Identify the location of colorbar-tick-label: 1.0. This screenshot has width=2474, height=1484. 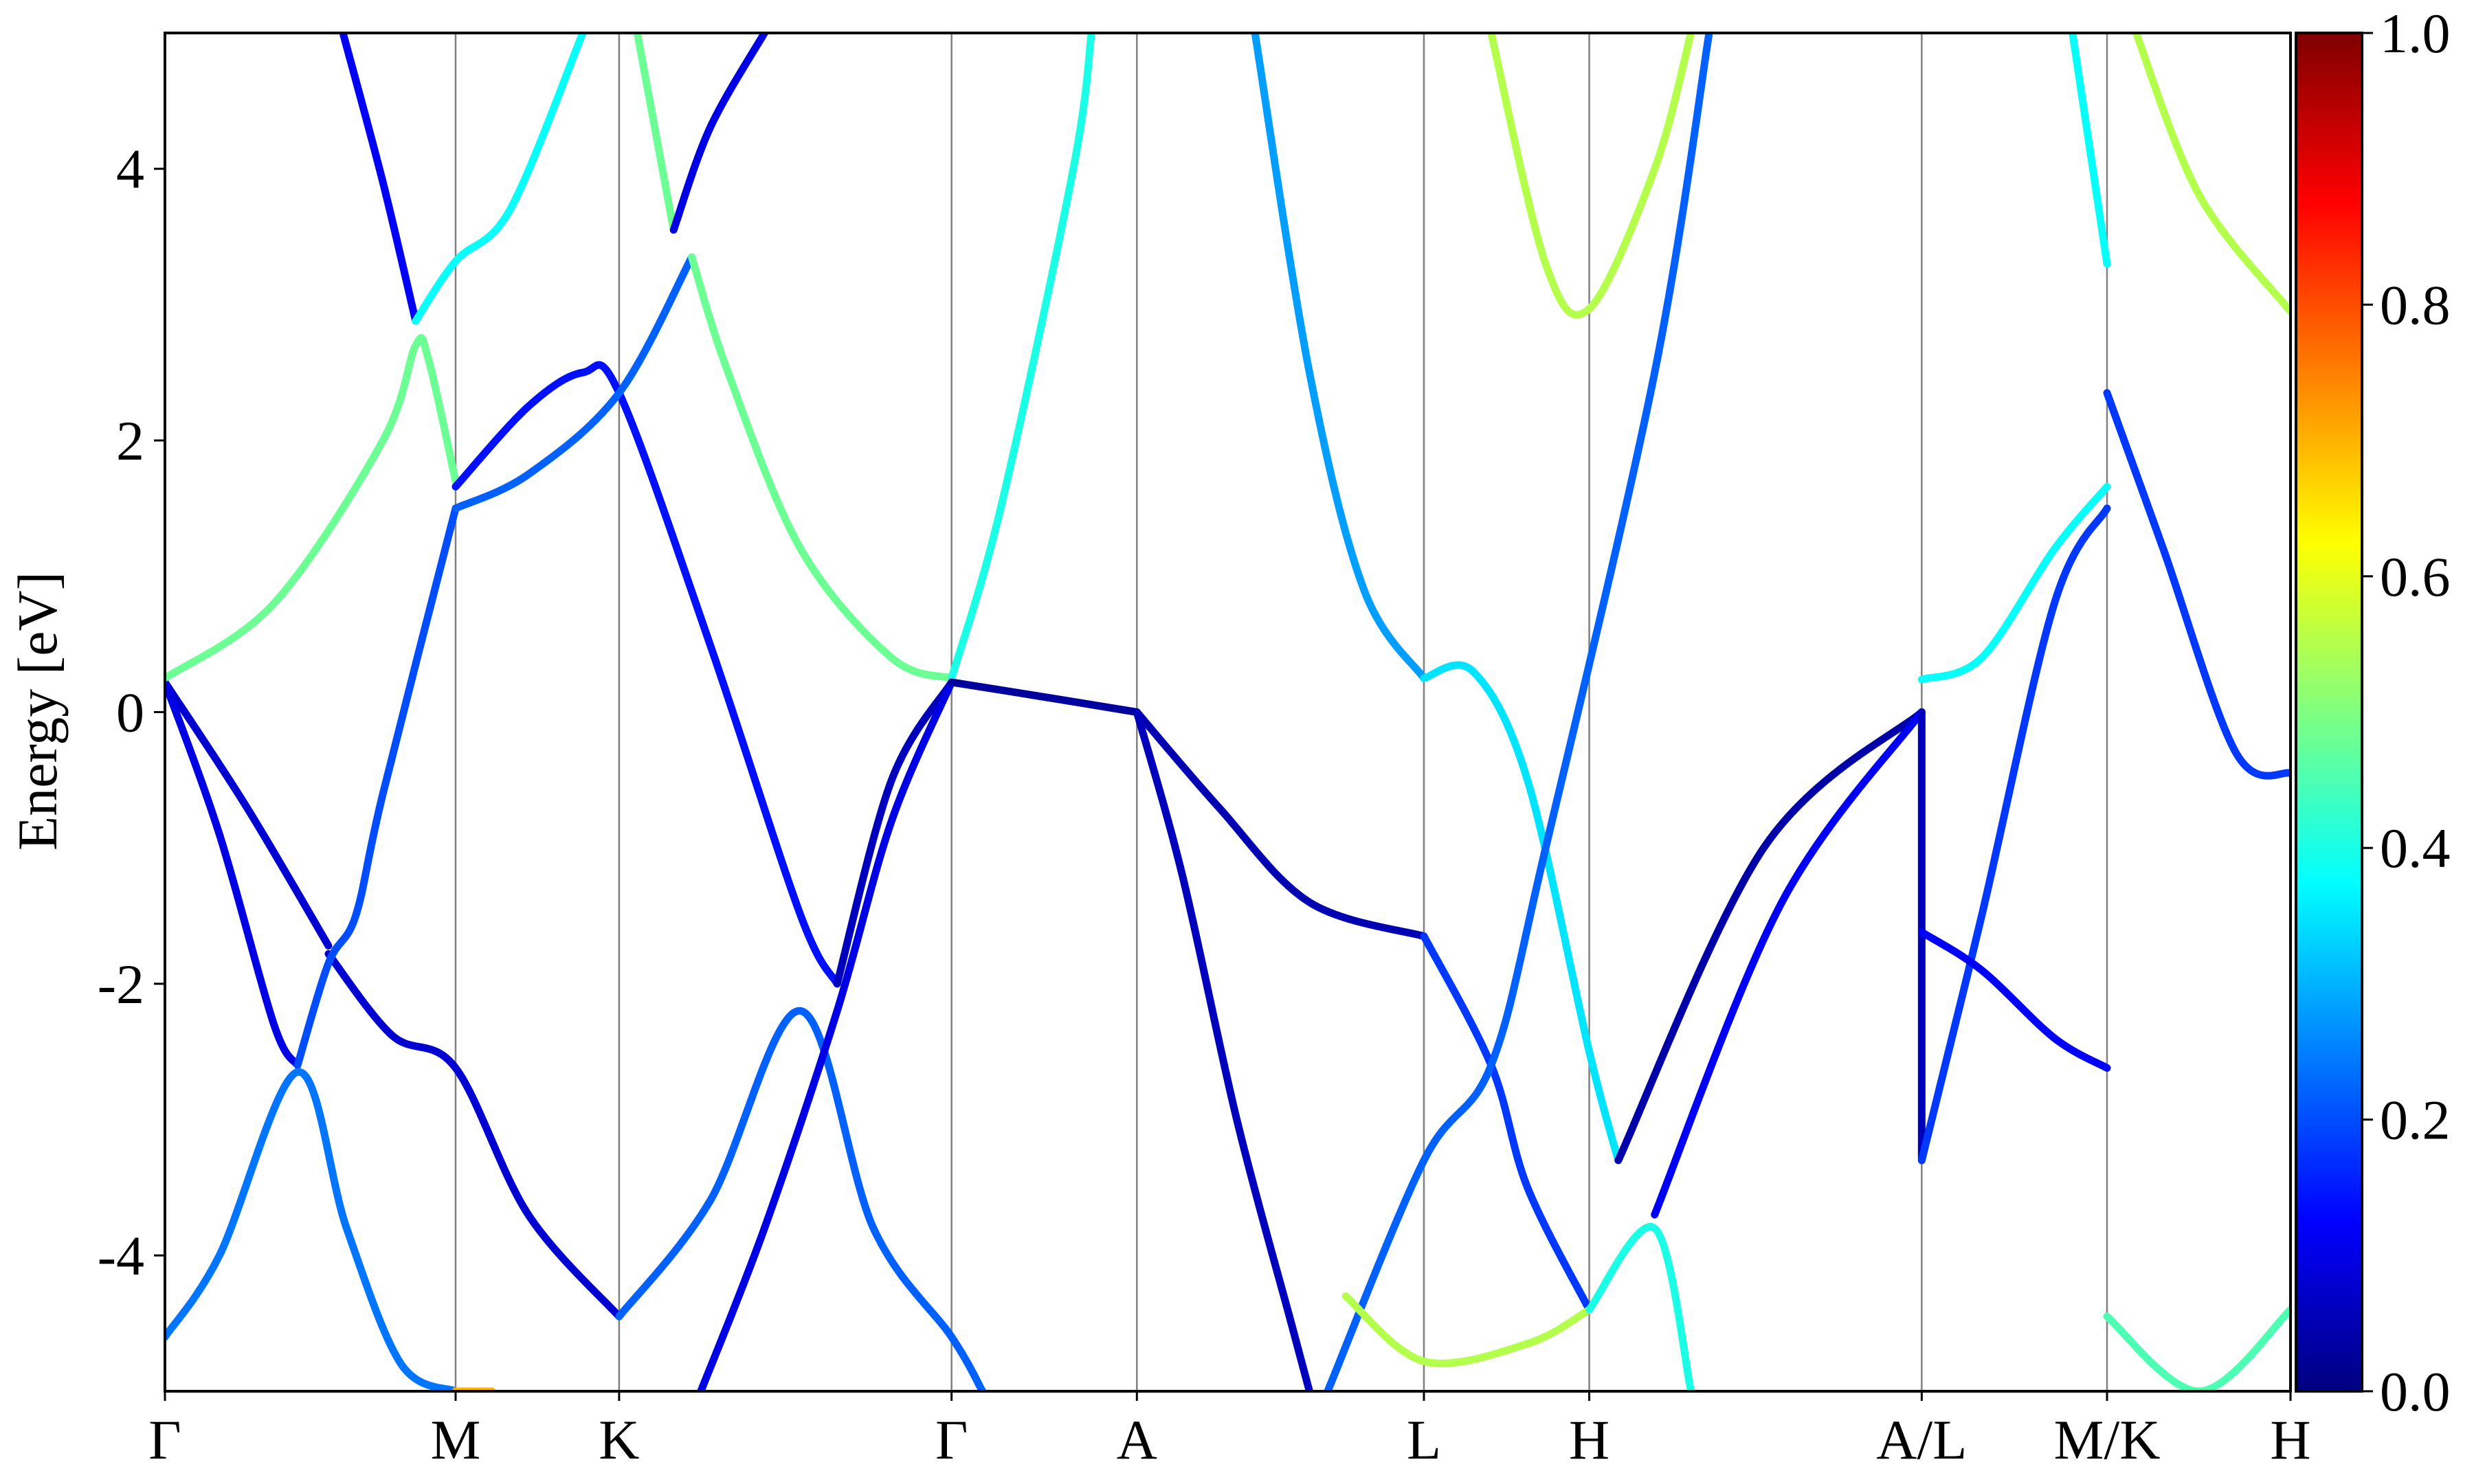
(2415, 33).